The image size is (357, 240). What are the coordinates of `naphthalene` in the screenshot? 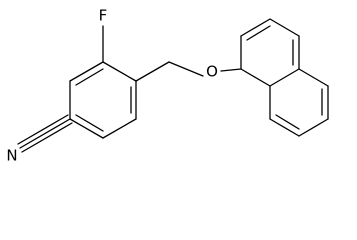 It's located at (284, 77).